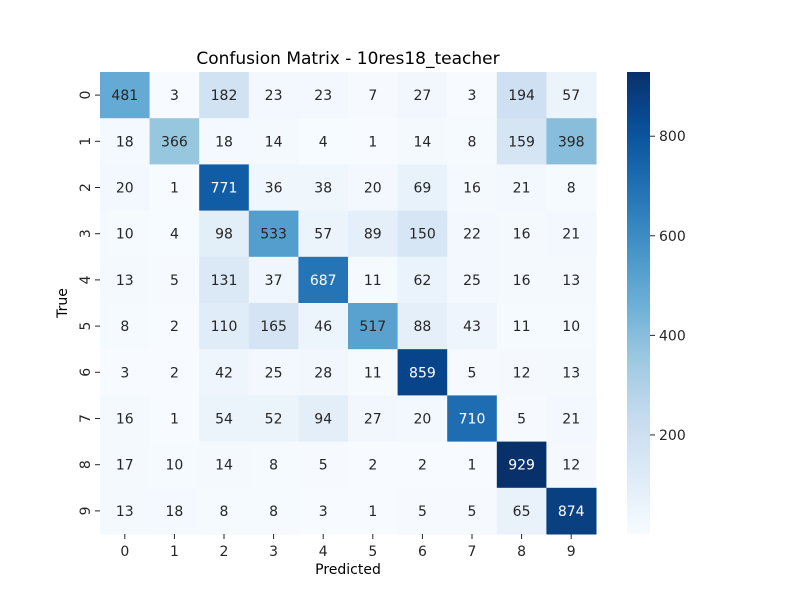  Describe the element at coordinates (86, 141) in the screenshot. I see `y-tick-label: 1` at that location.